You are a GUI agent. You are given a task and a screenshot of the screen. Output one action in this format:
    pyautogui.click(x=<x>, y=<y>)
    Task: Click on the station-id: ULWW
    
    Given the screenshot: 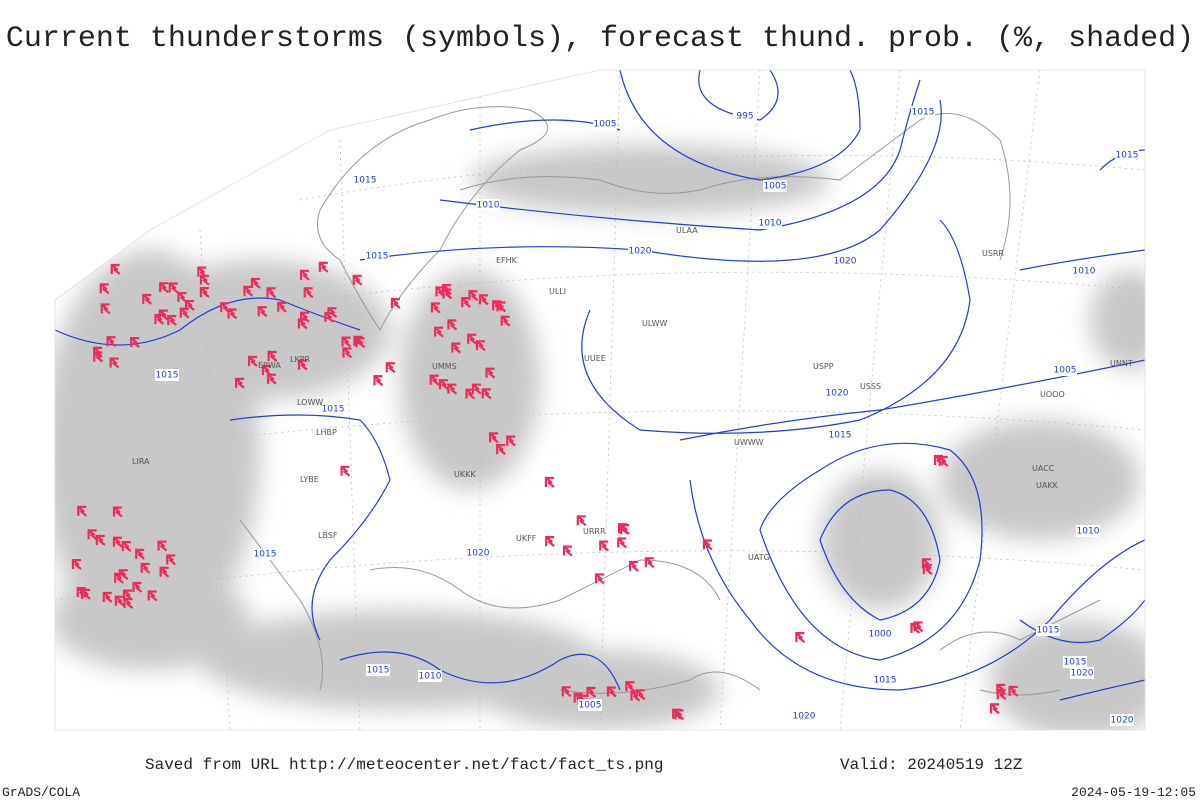 What is the action you would take?
    pyautogui.click(x=654, y=323)
    